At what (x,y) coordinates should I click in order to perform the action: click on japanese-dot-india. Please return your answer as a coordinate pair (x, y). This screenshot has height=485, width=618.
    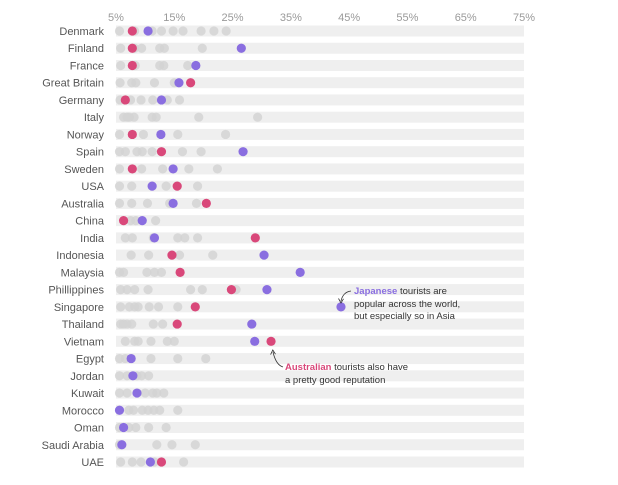
    Looking at the image, I should click on (154, 238).